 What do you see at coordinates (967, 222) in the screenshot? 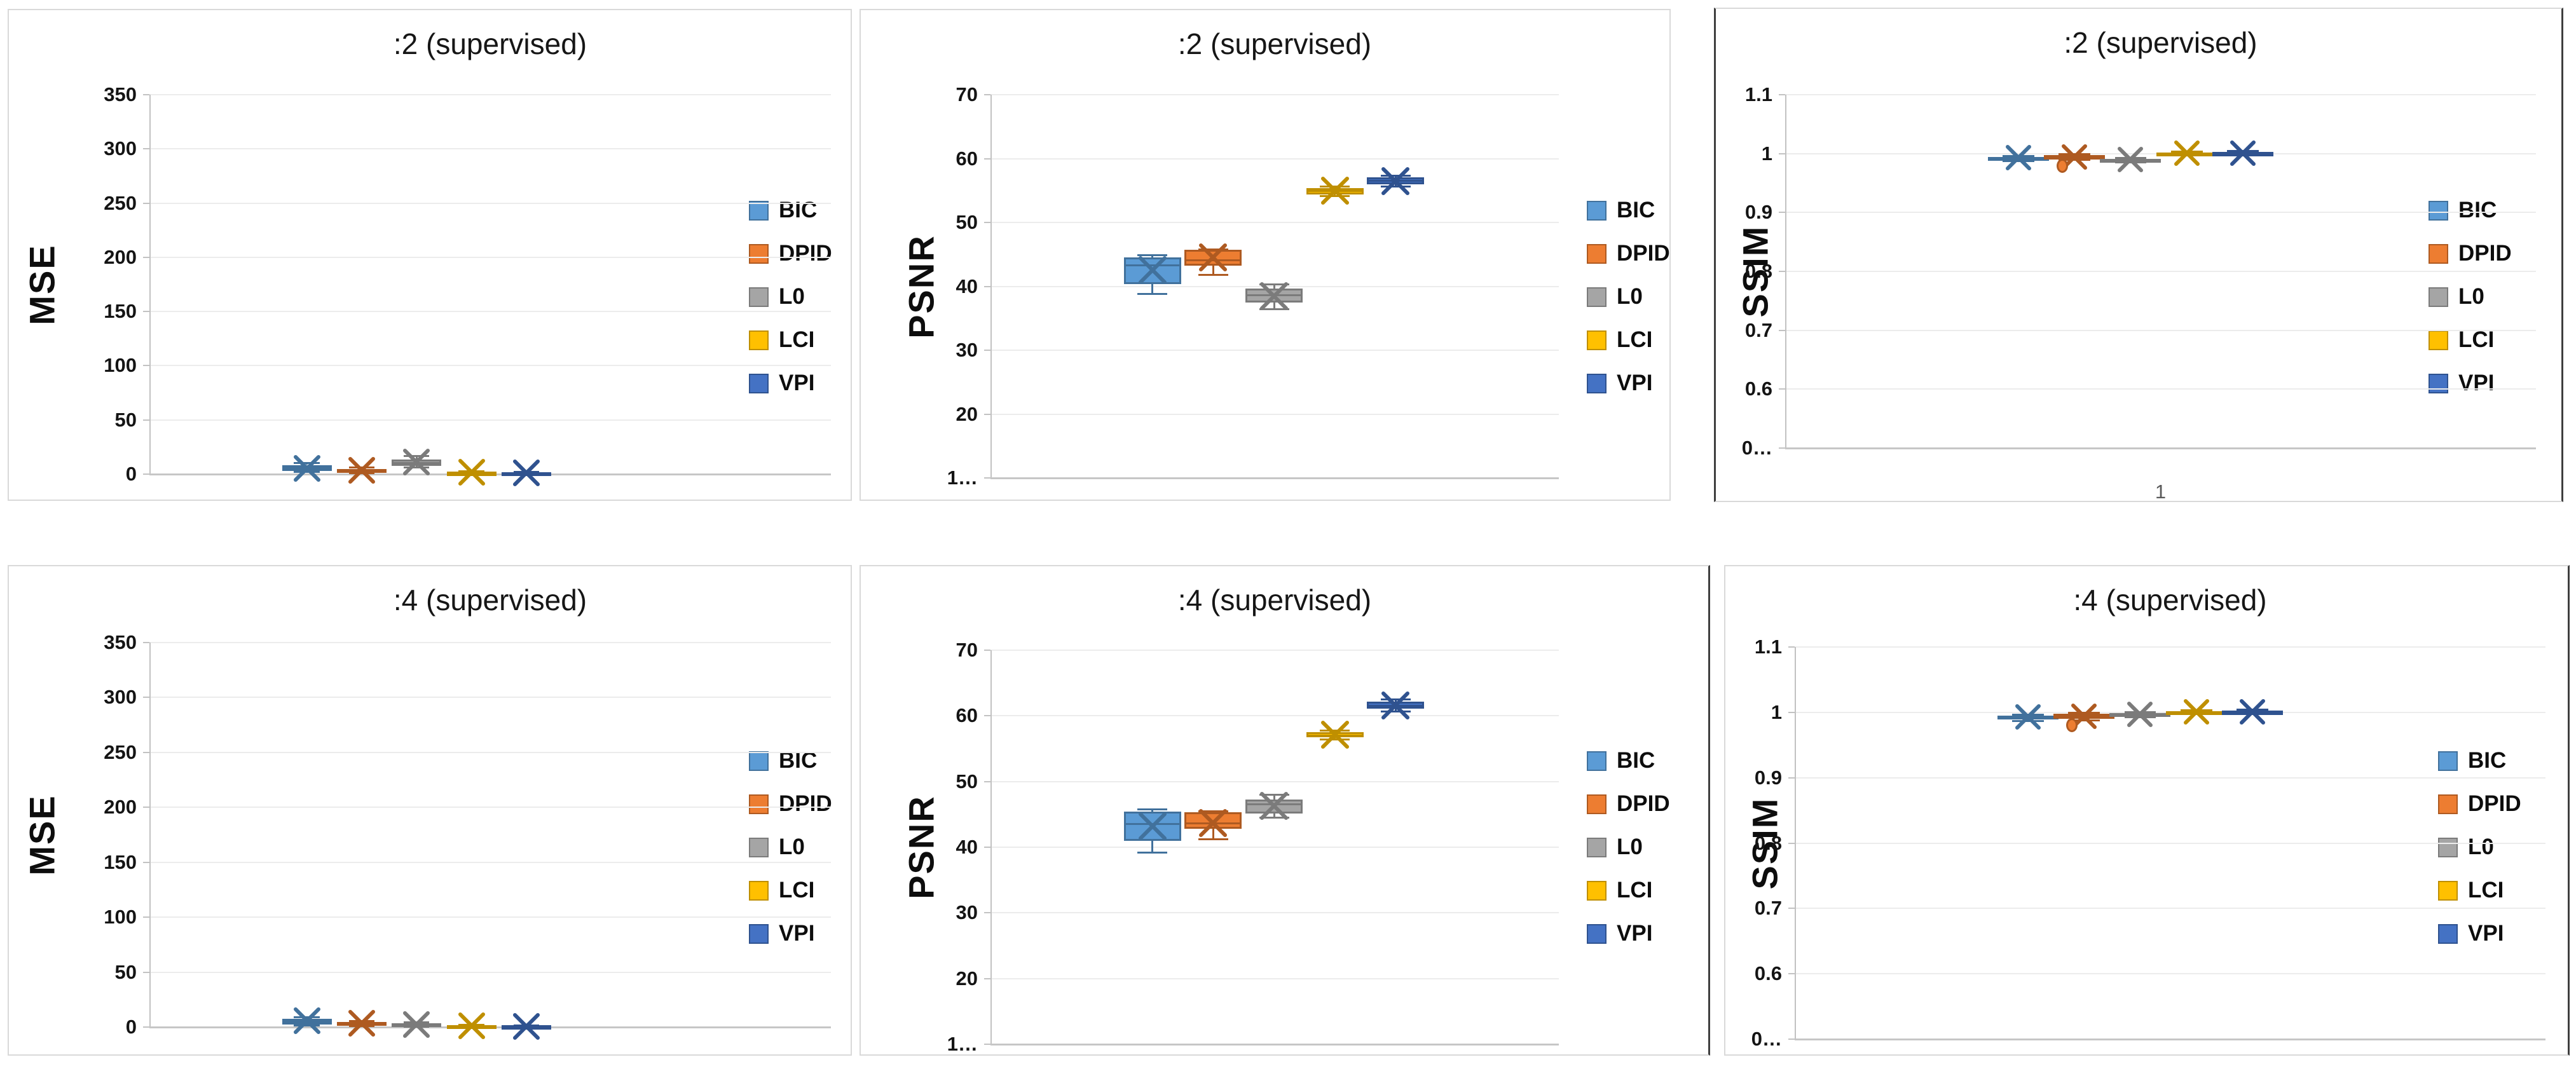
I see `y-tick-label: 50` at bounding box center [967, 222].